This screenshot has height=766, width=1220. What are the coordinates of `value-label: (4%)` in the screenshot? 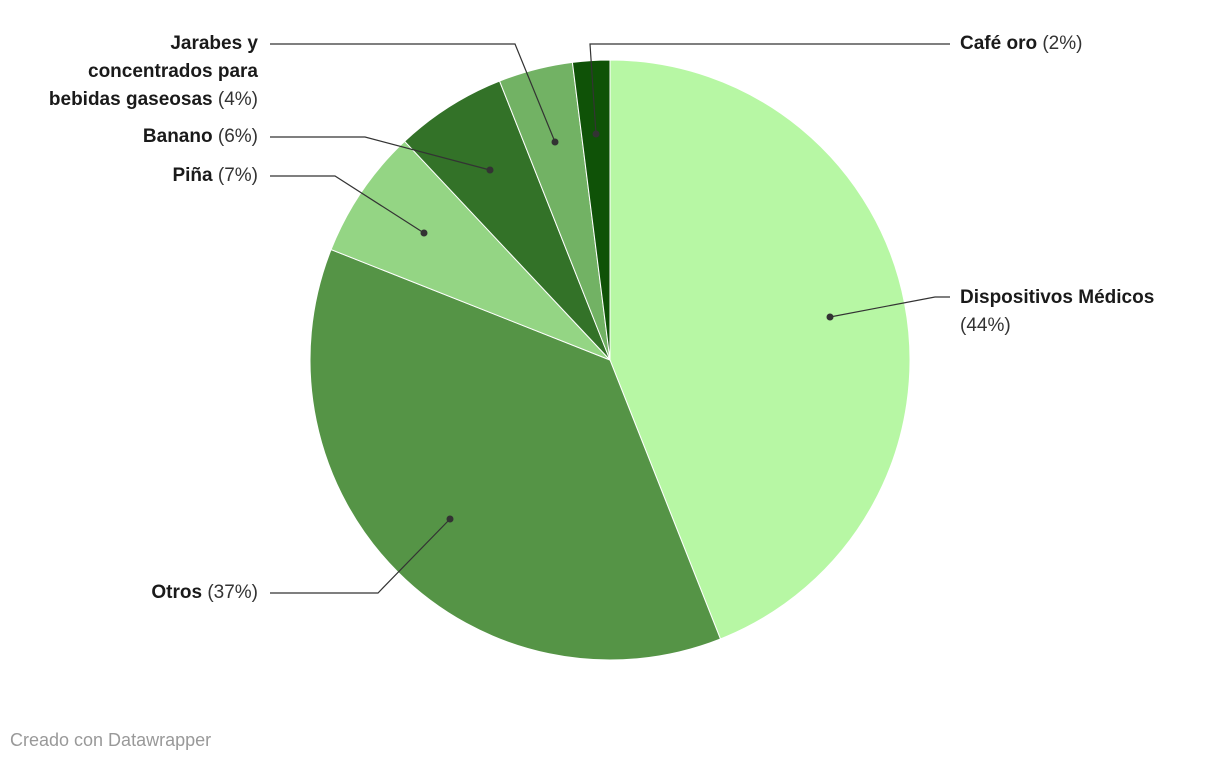 It's located at (237, 99).